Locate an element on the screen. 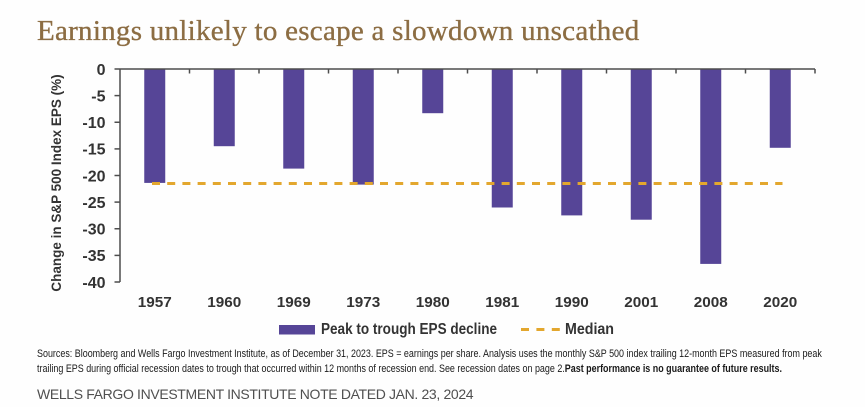 The height and width of the screenshot is (407, 865). svg-text: -30 is located at coordinates (93, 230).